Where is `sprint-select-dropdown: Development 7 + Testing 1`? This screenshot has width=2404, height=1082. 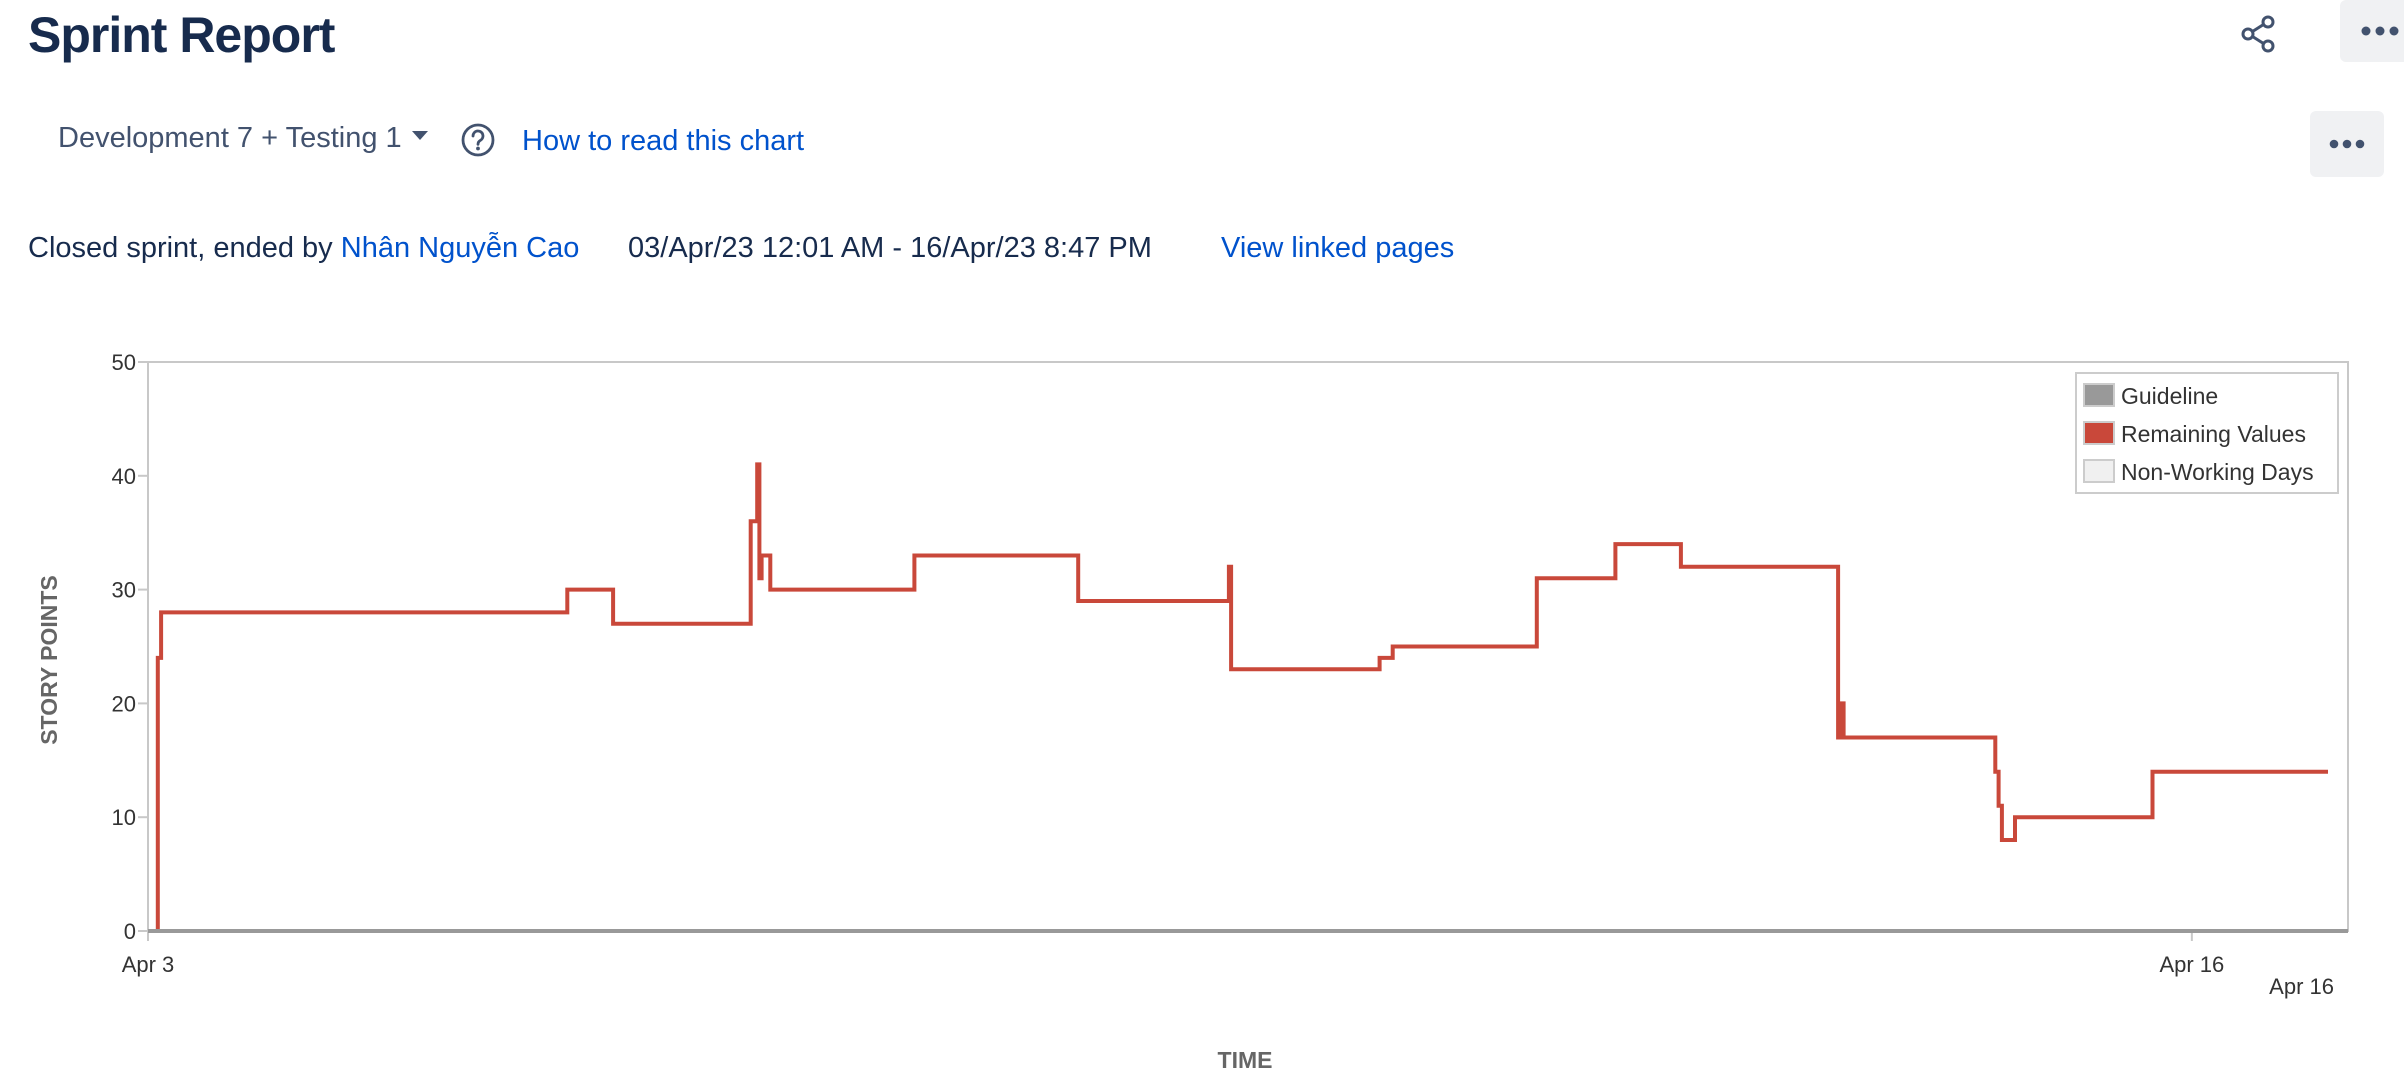 sprint-select-dropdown: Development 7 + Testing 1 is located at coordinates (243, 138).